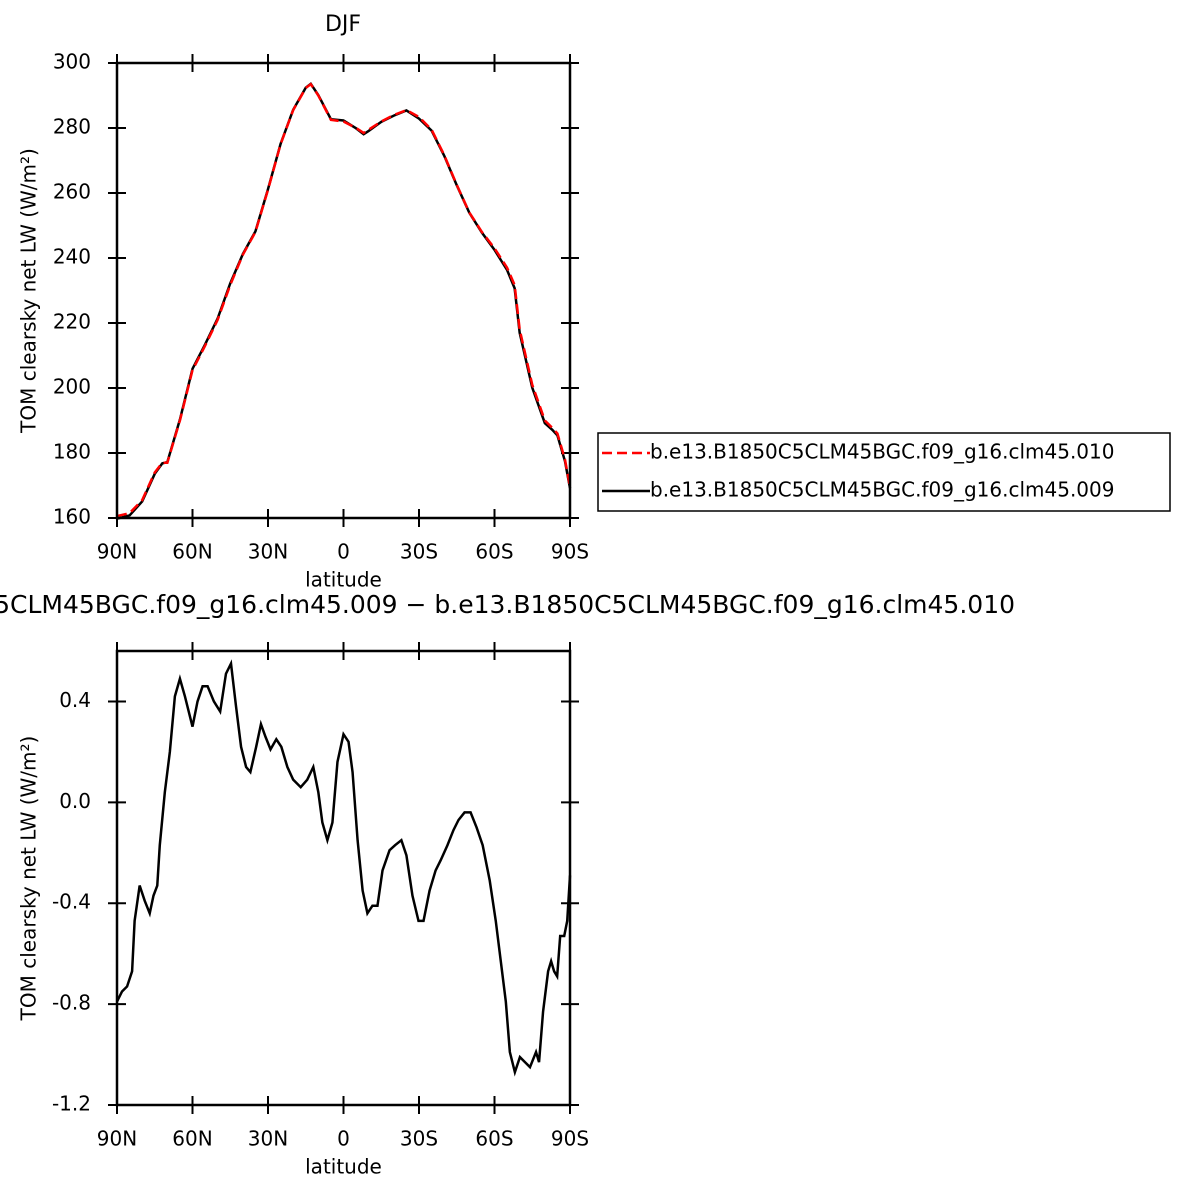 This screenshot has height=1191, width=1188. What do you see at coordinates (72, 192) in the screenshot?
I see `y-tick-label: 260` at bounding box center [72, 192].